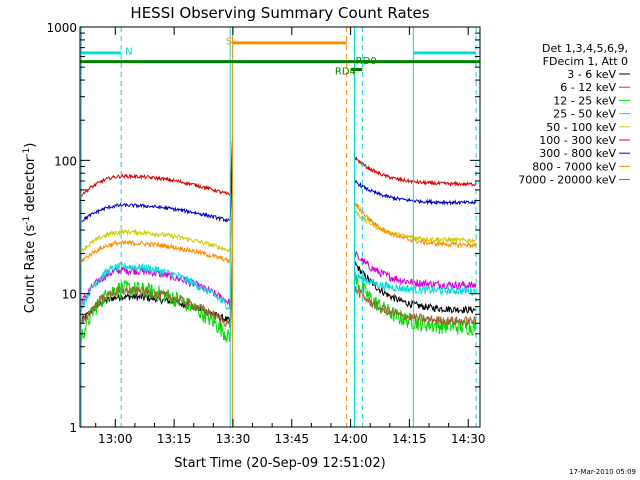 This screenshot has height=480, width=640. Describe the element at coordinates (345, 72) in the screenshot. I see `flag-label-3: RD4` at that location.